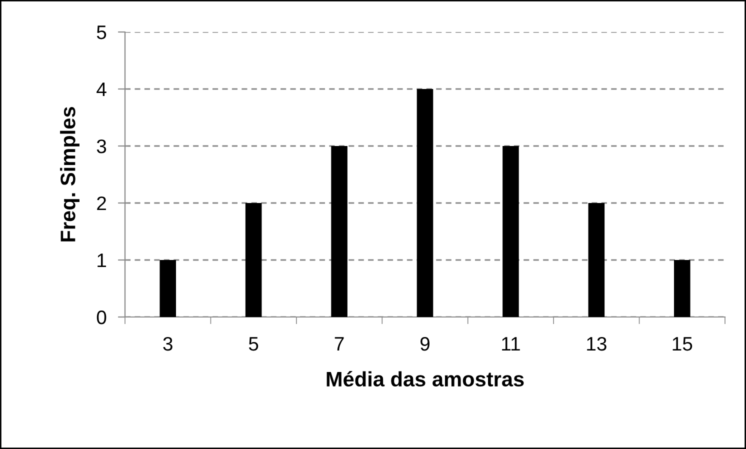 Image resolution: width=746 pixels, height=449 pixels. Describe the element at coordinates (70, 174) in the screenshot. I see `y-axis-title: Freq. Simples` at that location.